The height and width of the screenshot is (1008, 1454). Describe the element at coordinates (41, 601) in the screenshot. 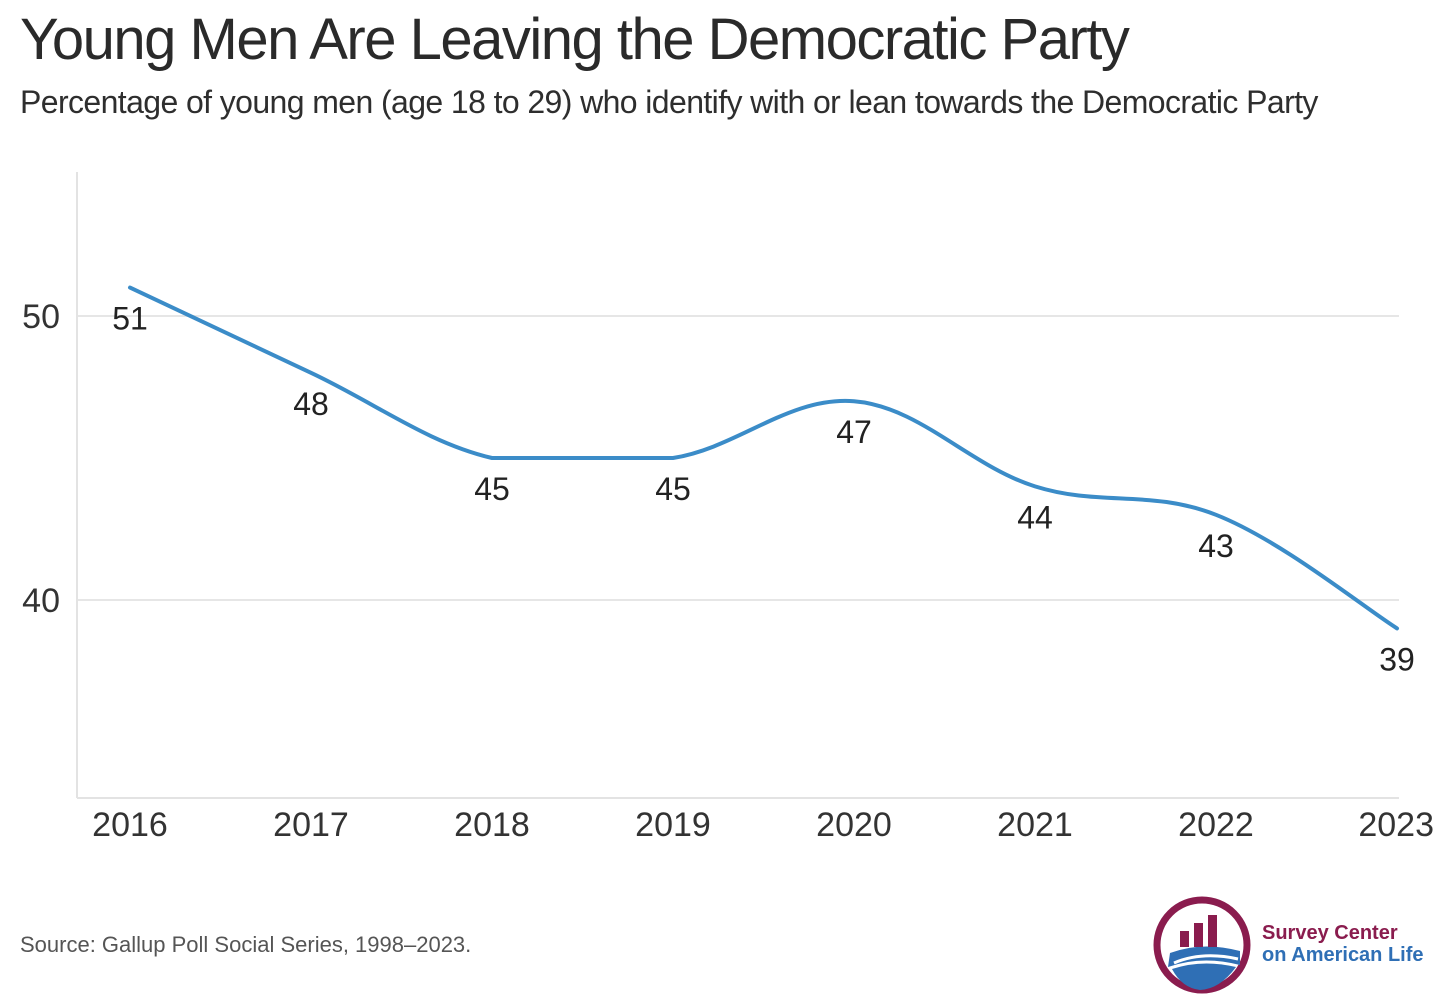

I see `y-tick-label: 40` at that location.